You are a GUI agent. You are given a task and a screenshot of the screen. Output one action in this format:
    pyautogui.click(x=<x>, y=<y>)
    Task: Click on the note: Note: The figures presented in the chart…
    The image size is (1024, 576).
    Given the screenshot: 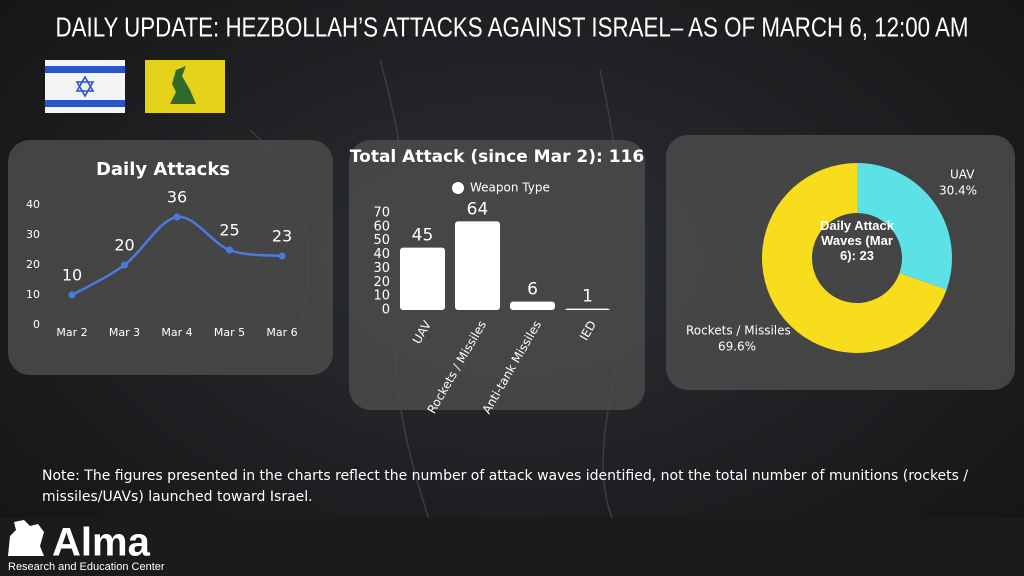 What is the action you would take?
    pyautogui.click(x=505, y=486)
    